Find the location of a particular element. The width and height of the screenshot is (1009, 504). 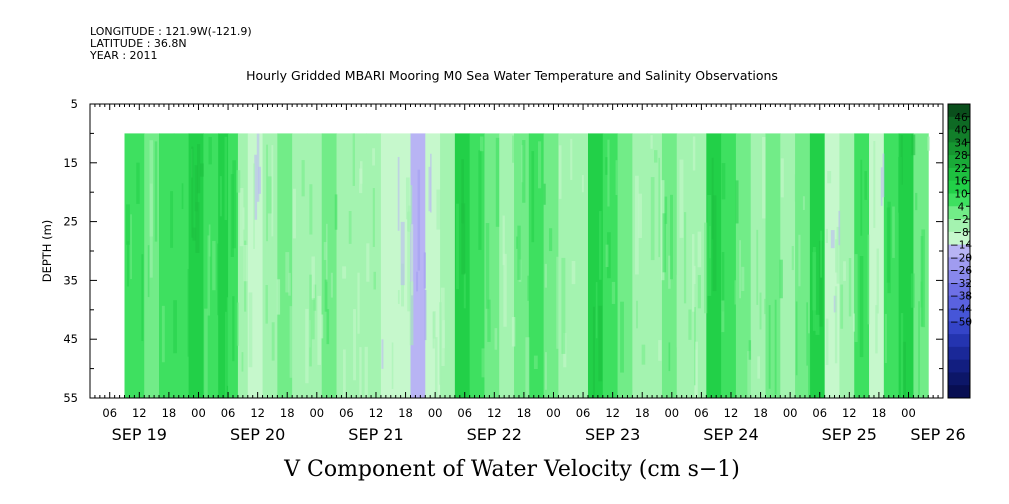

x-date-label: SEP 20 is located at coordinates (257, 434).